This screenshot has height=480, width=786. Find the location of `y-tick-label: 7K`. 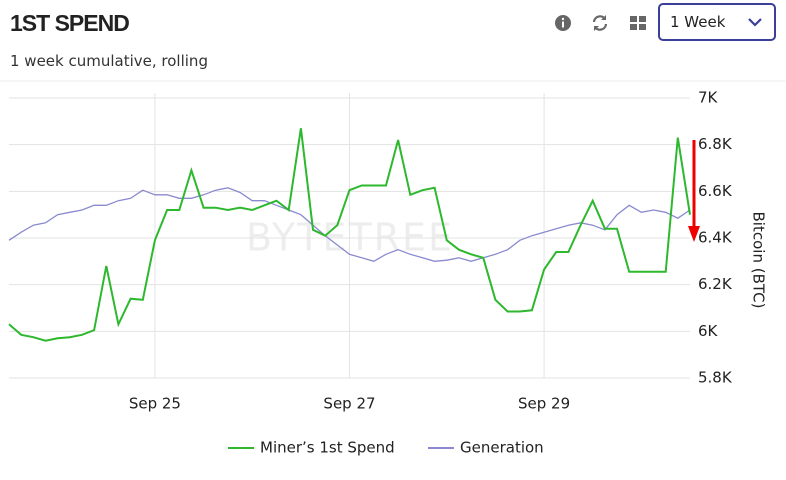

y-tick-label: 7K is located at coordinates (708, 98).